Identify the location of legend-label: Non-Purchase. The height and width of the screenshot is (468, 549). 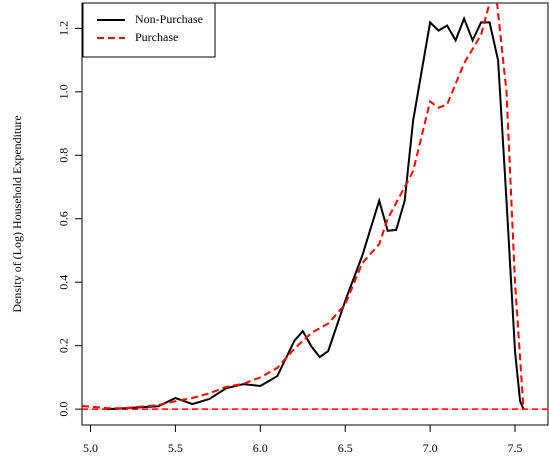
(169, 19).